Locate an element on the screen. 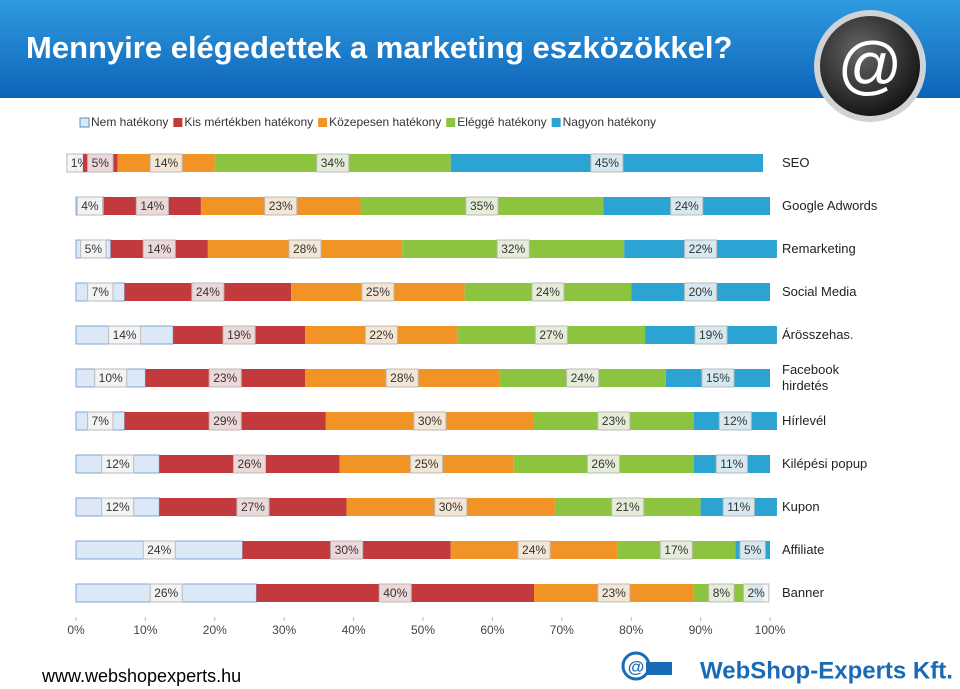 The height and width of the screenshot is (689, 960). value-label: 22% is located at coordinates (381, 335).